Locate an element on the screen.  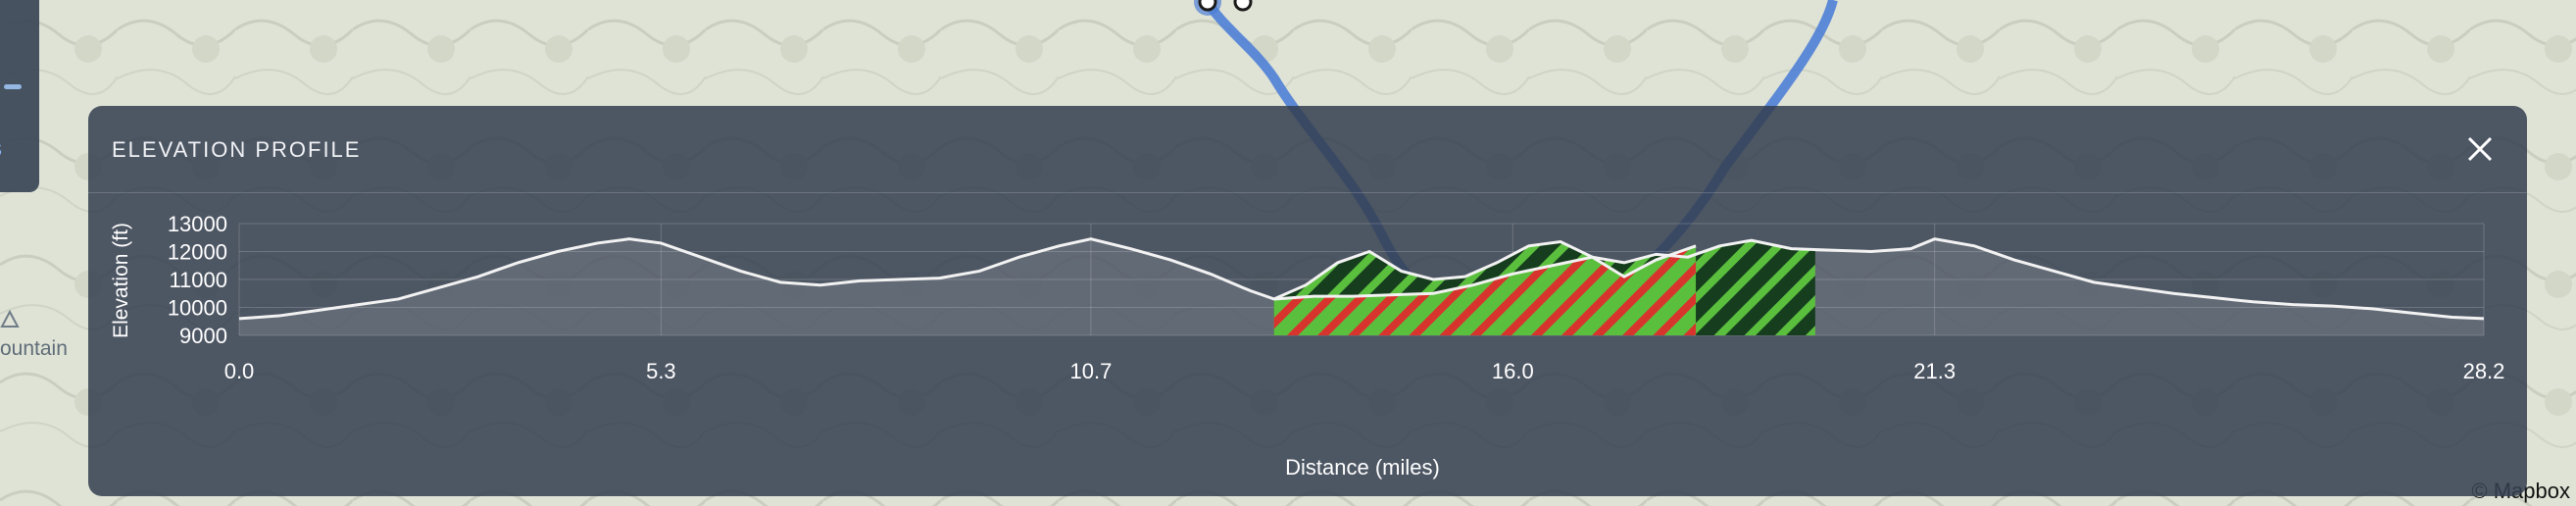
elevation-line is located at coordinates (1361, 279).